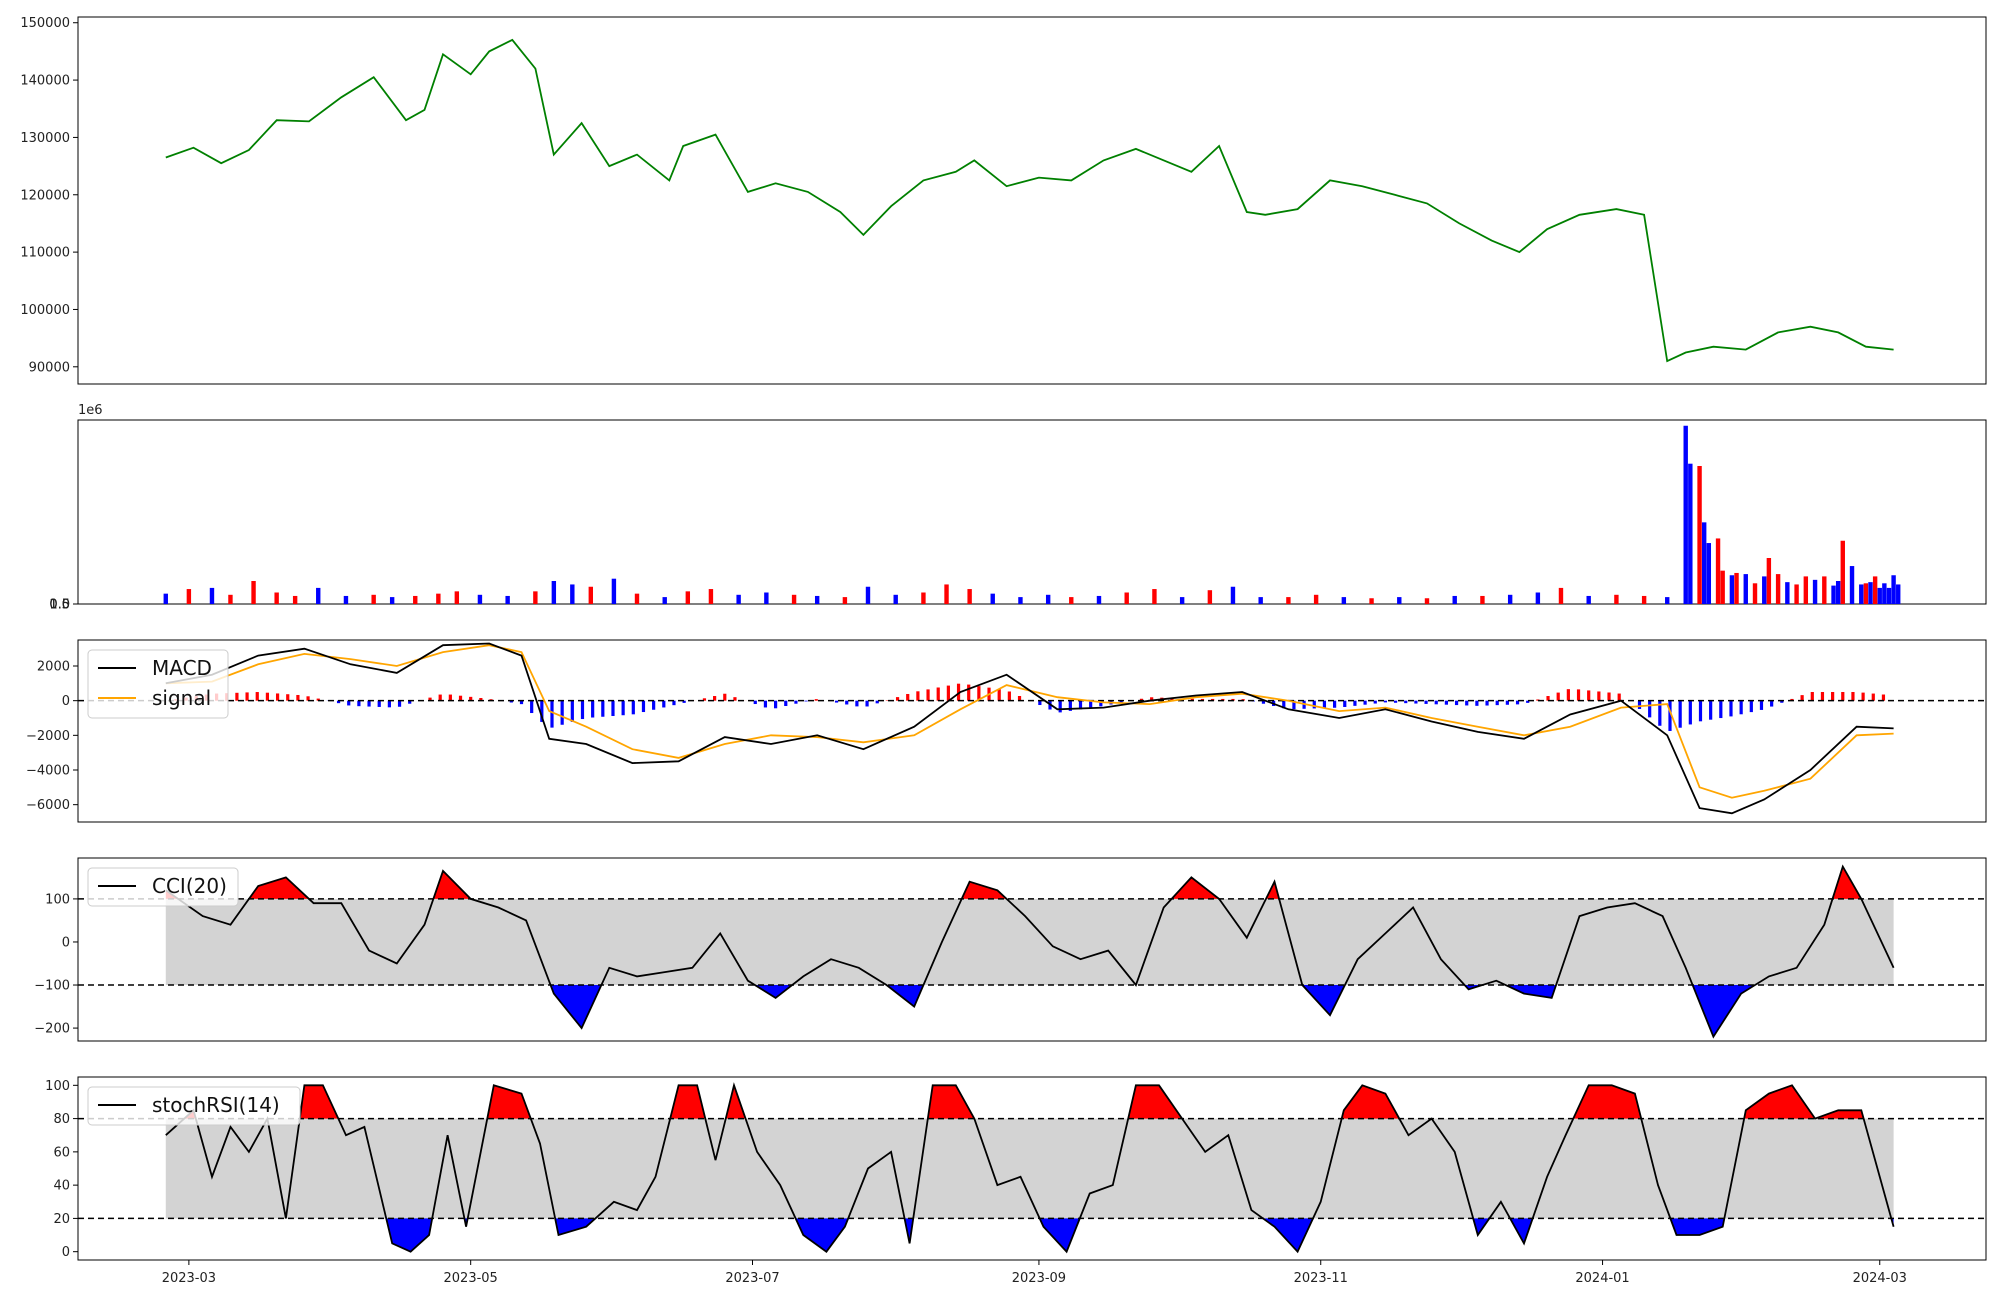 The height and width of the screenshot is (1300, 2000). Describe the element at coordinates (49, 367) in the screenshot. I see `price-ytick-label: 90000` at that location.